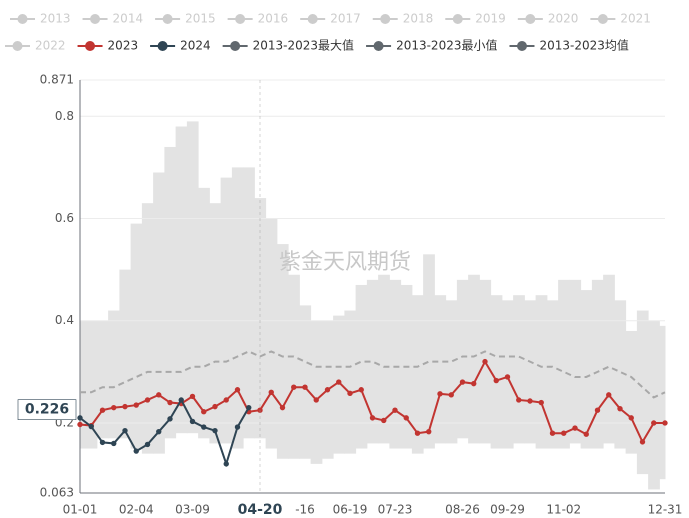 The width and height of the screenshot is (689, 518). I want to click on legend-item: 2018, so click(403, 19).